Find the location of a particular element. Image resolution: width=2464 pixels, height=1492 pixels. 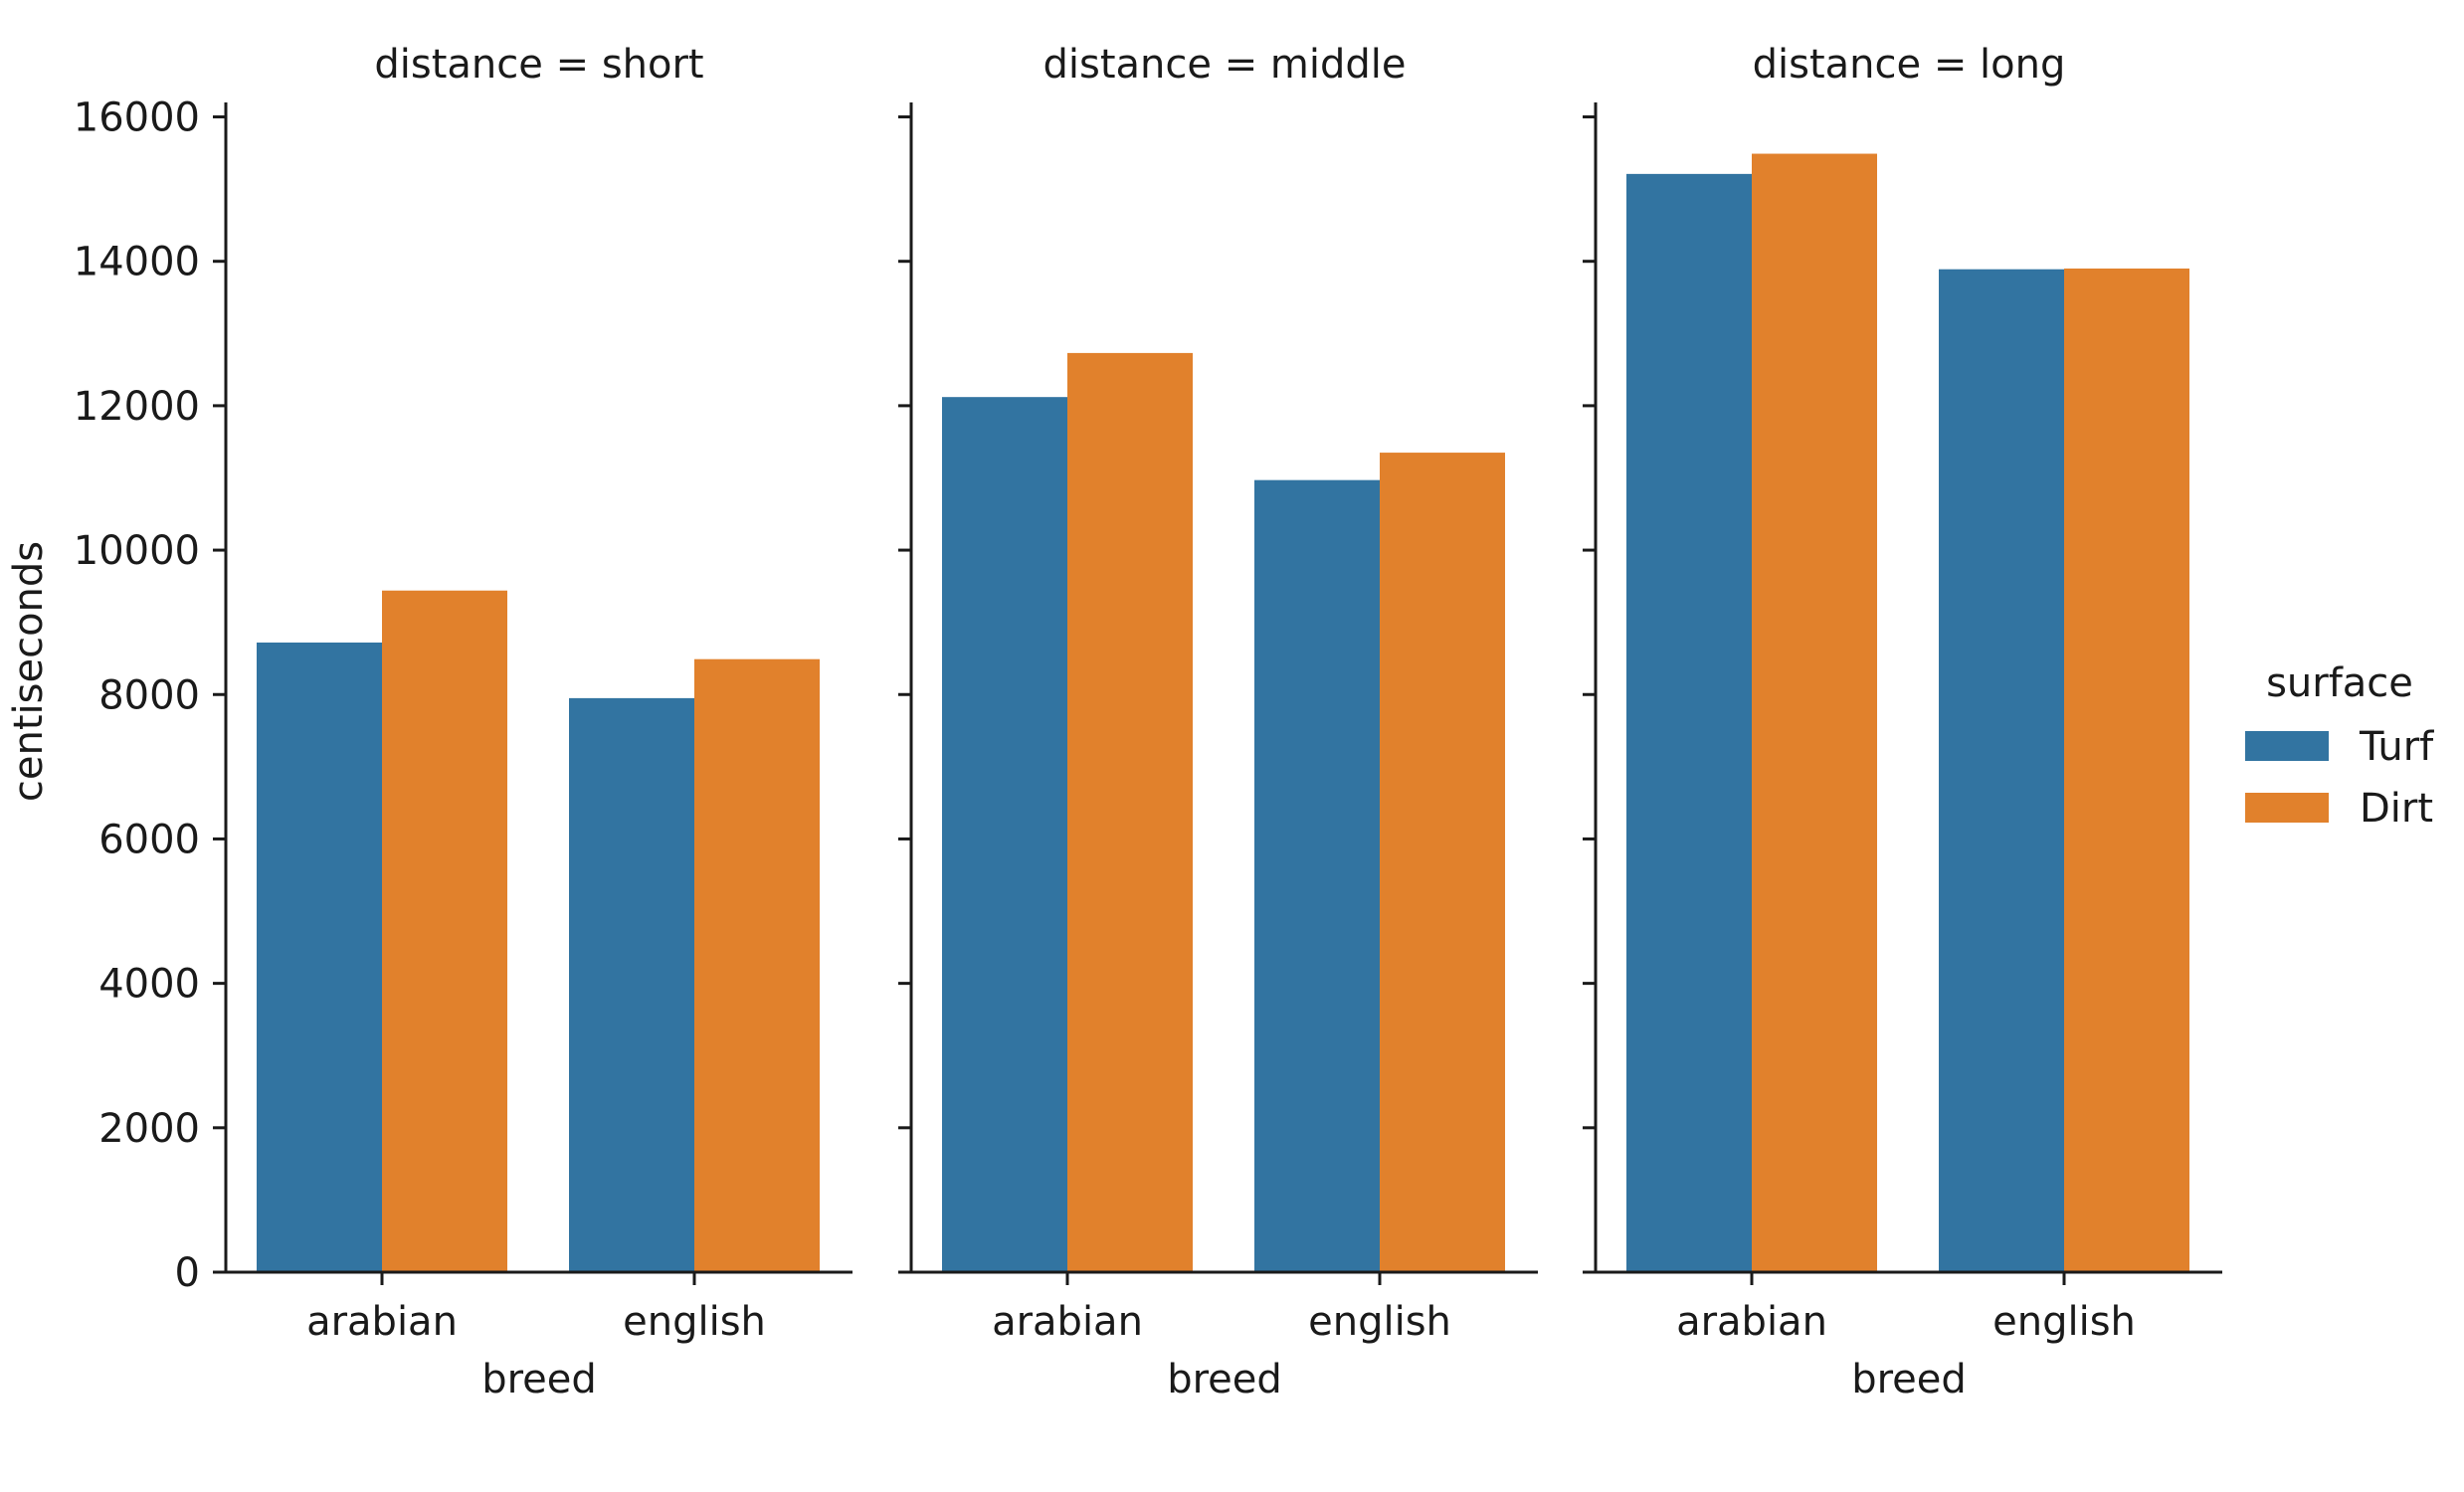

legend: surface Turf Dirt is located at coordinates (2339, 746).